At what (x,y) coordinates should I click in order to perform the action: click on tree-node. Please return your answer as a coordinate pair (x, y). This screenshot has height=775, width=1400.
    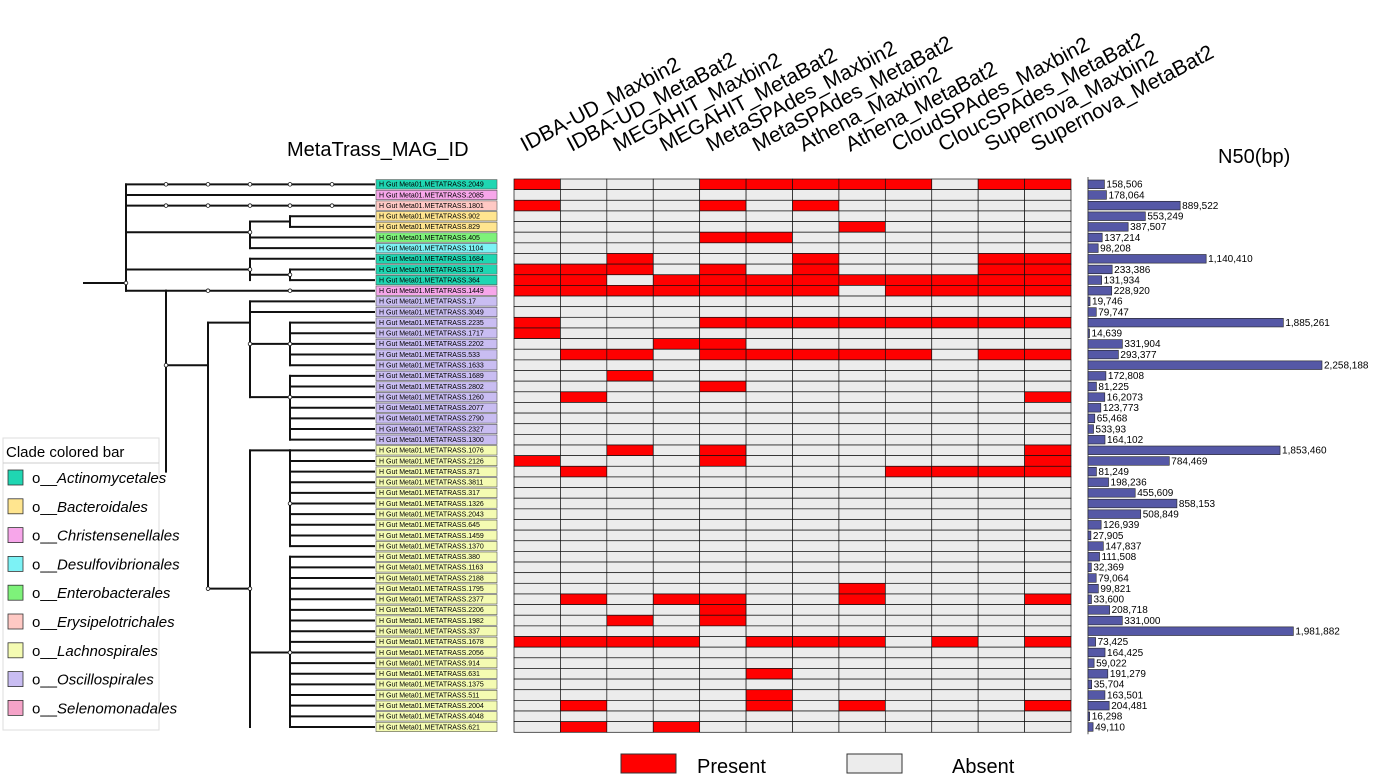
    Looking at the image, I should click on (250, 232).